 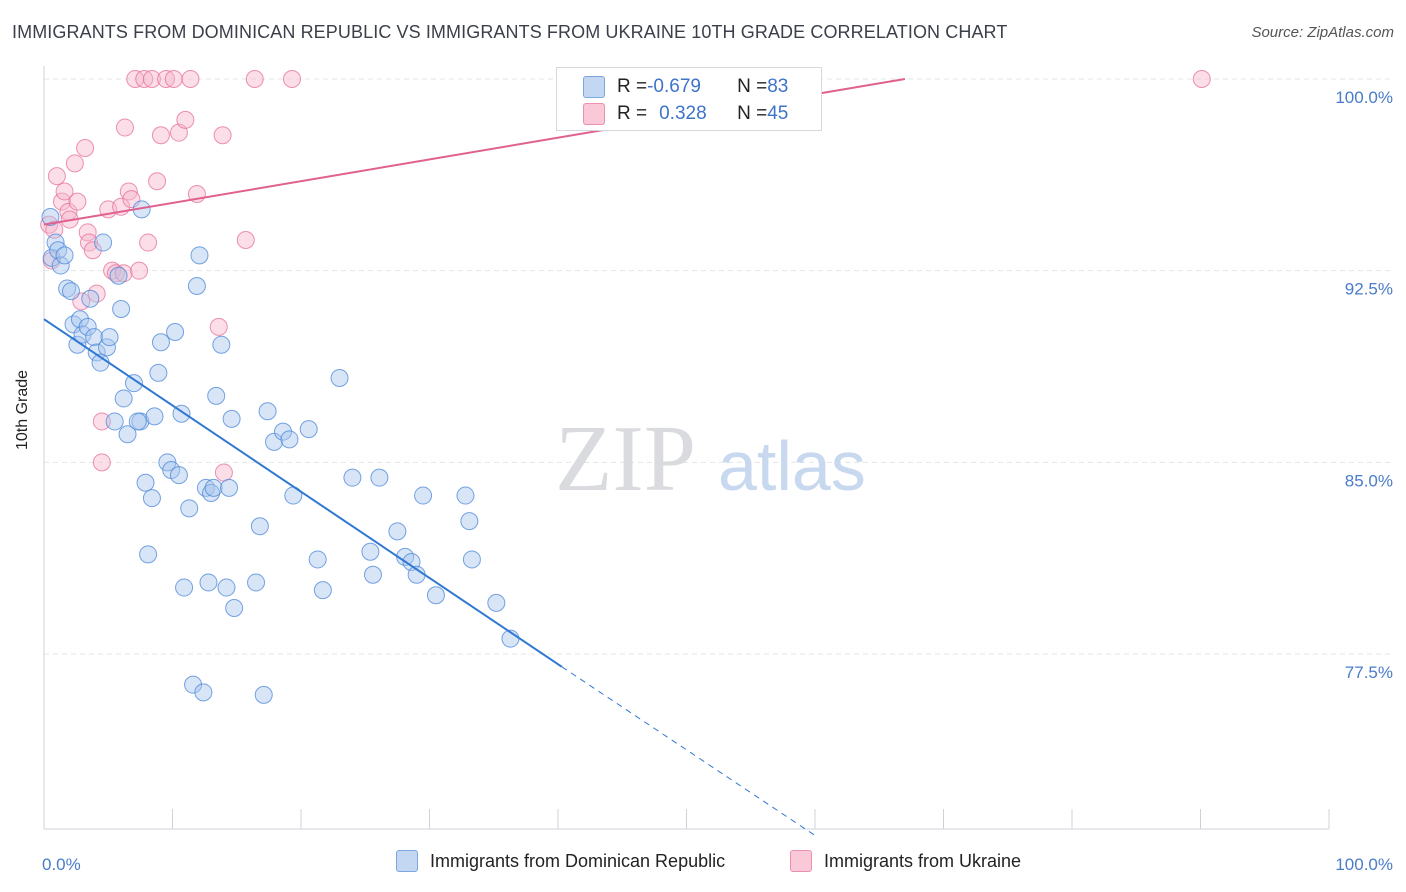 I want to click on y-tick-label: 77.5%, so click(x=1369, y=672).